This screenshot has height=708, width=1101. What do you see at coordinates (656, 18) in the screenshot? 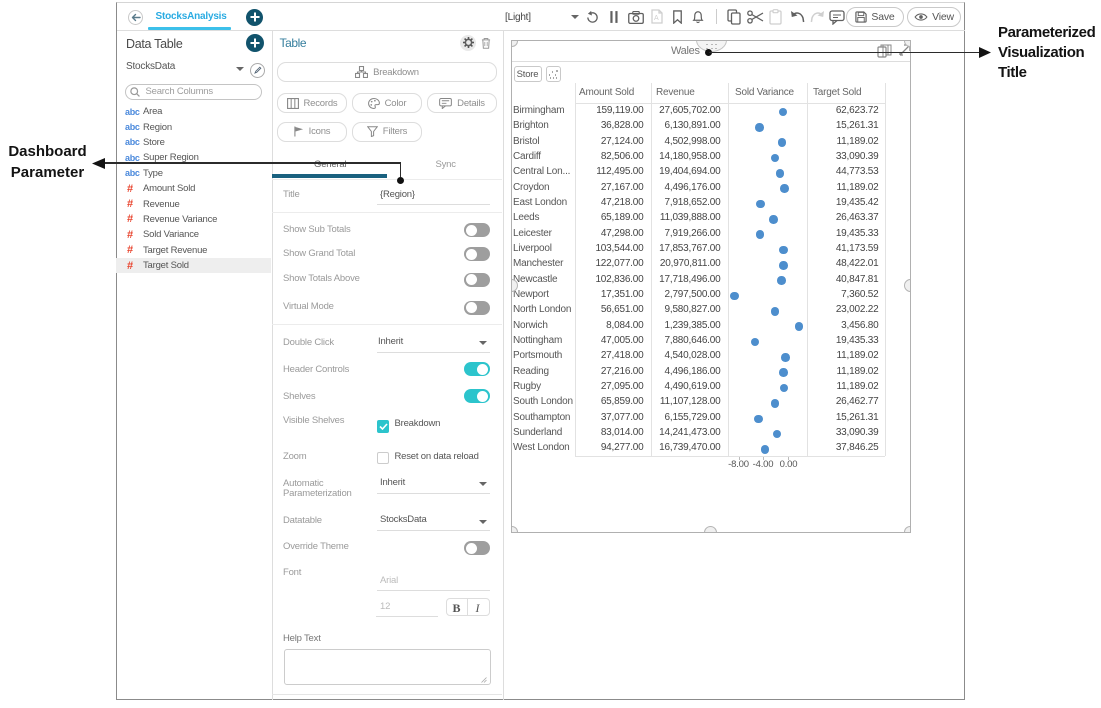
I see `svg-text: A` at bounding box center [656, 18].